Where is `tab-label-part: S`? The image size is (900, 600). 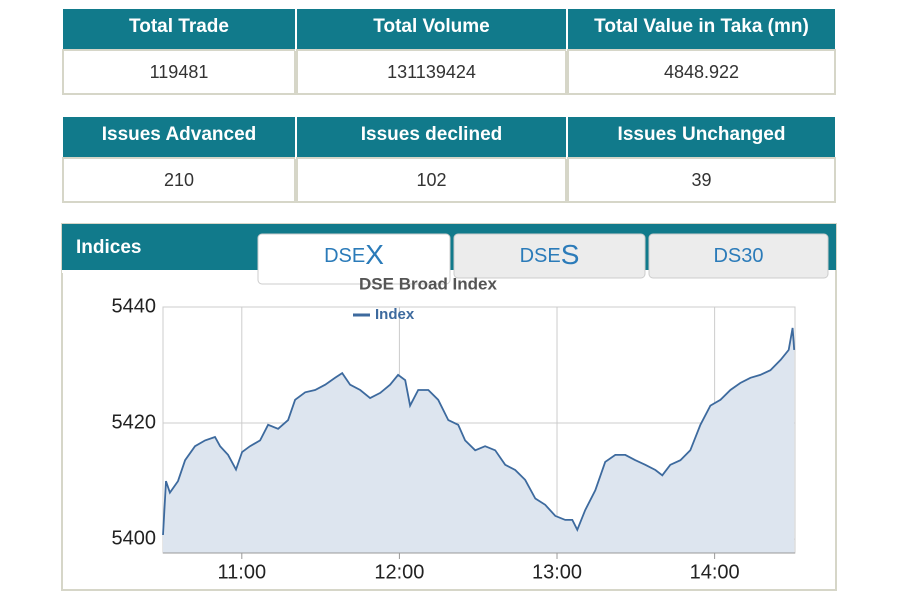 tab-label-part: S is located at coordinates (570, 254).